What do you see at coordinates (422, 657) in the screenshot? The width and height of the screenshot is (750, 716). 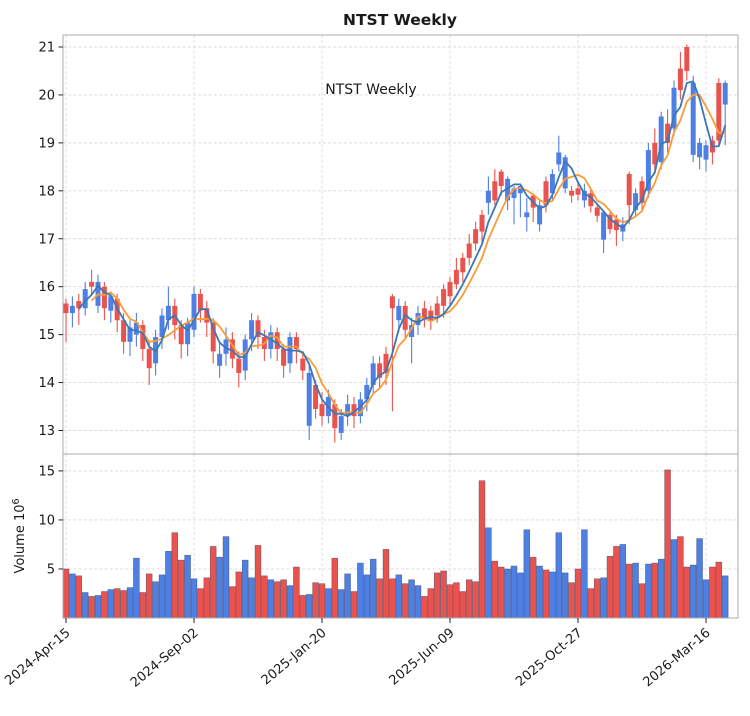 I see `x-tick-label: 2025-Jun-09` at bounding box center [422, 657].